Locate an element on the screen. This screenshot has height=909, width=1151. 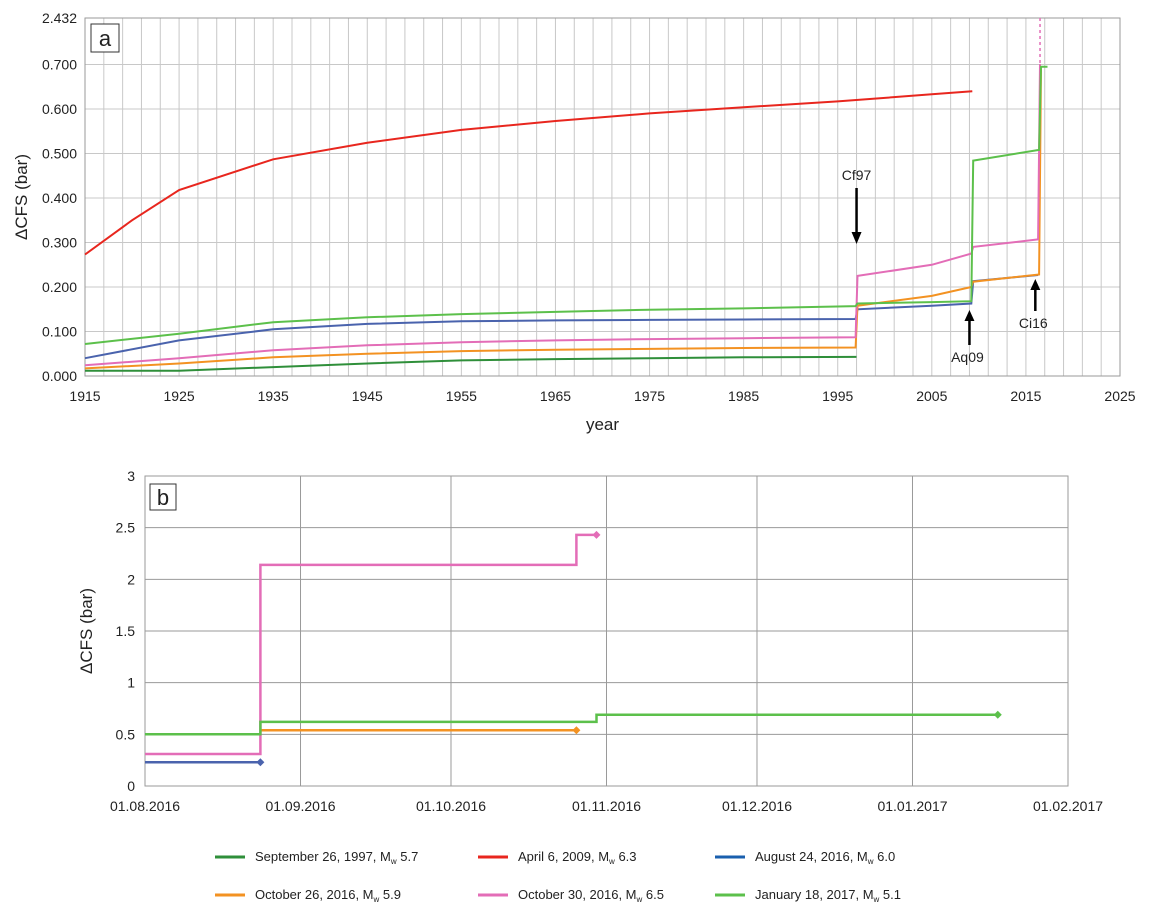
legend-label-magnitude: 5.7 is located at coordinates (408, 856).